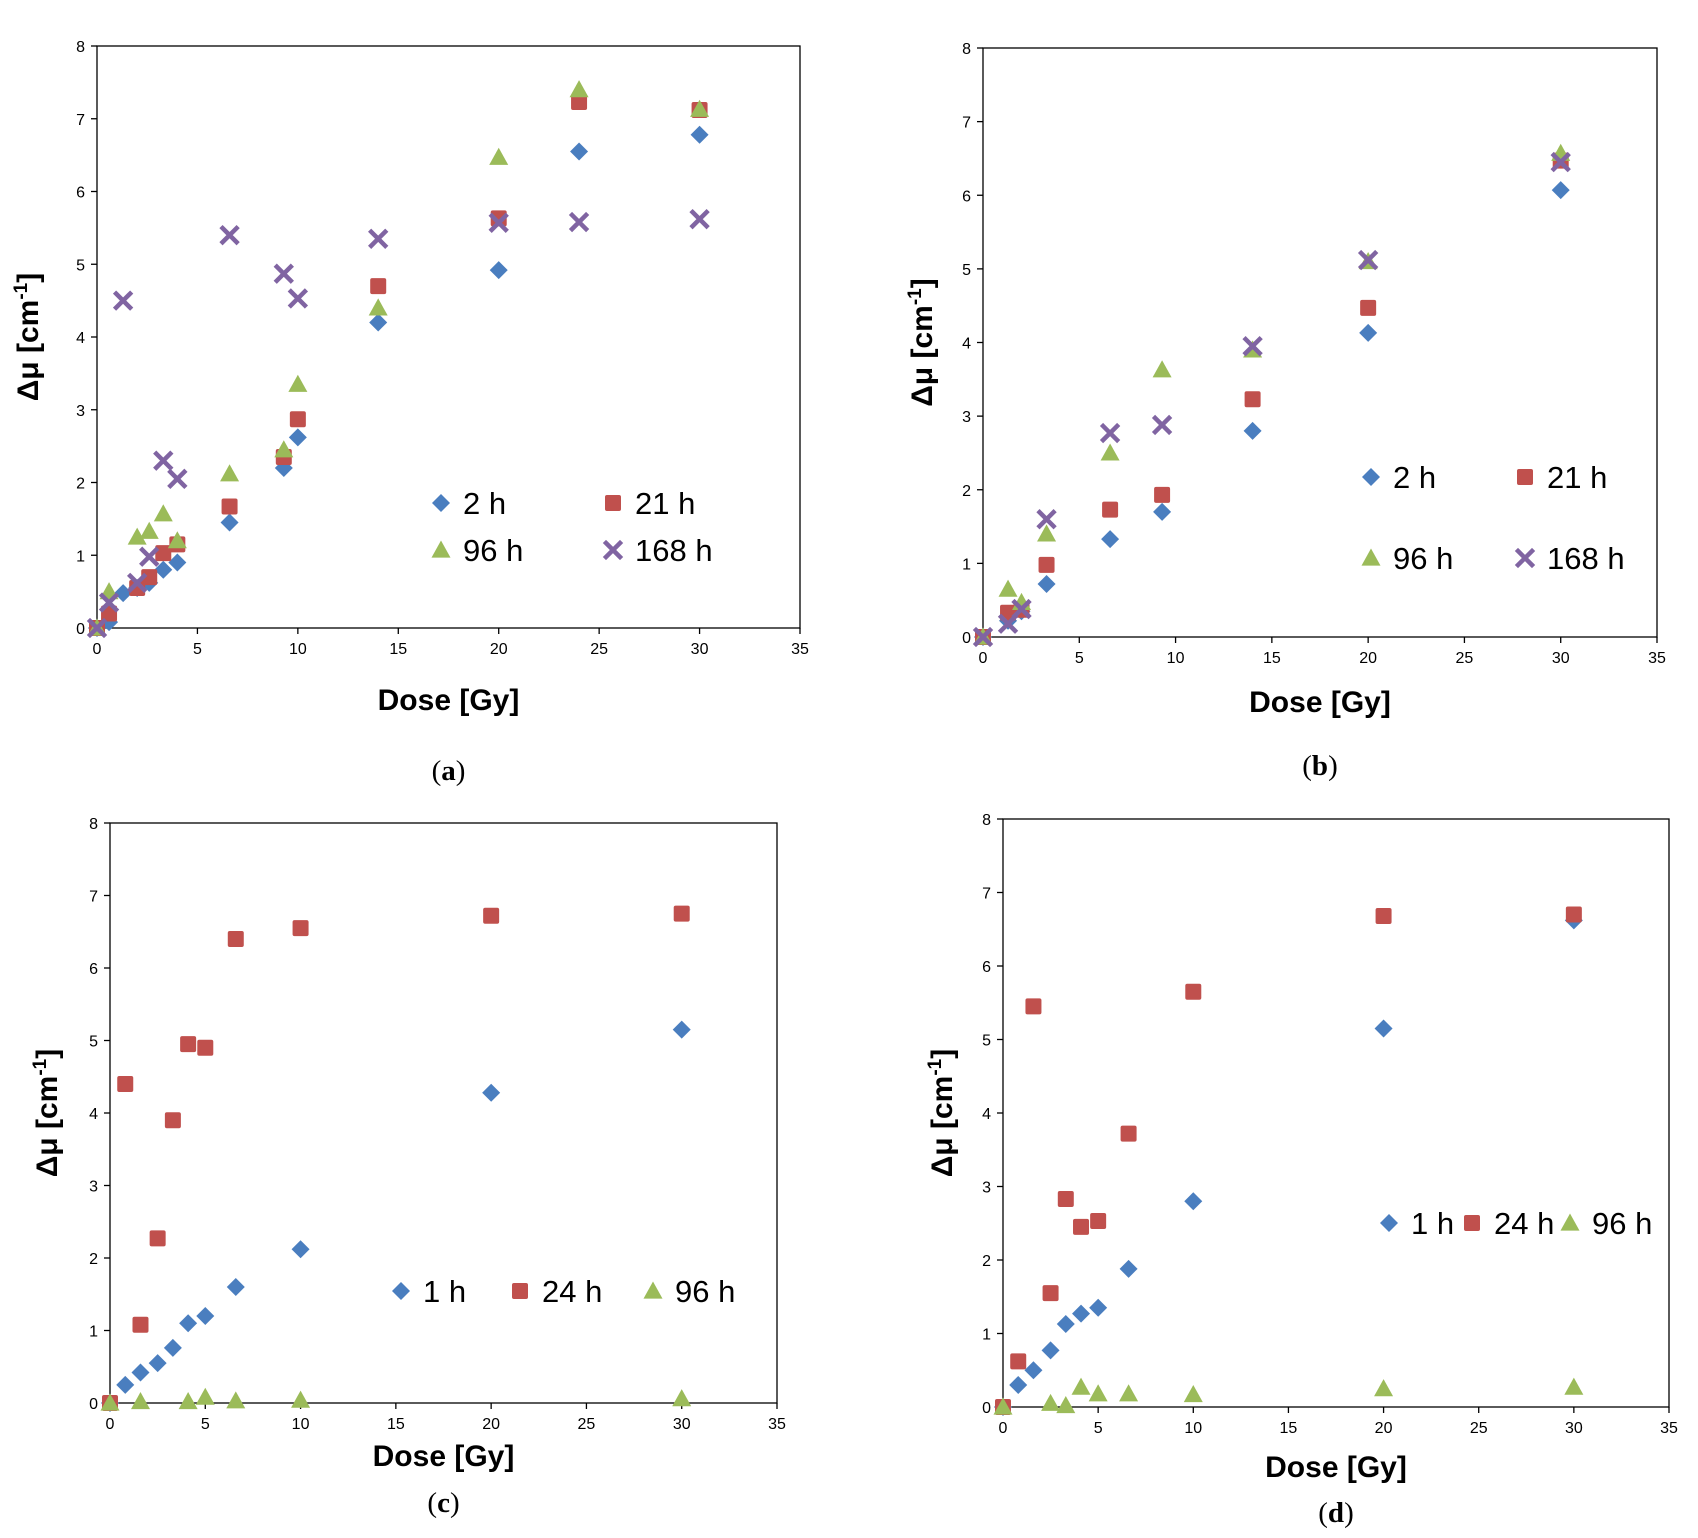 The width and height of the screenshot is (1698, 1538). Describe the element at coordinates (1335, 1513) in the screenshot. I see `panel-caption: (d)` at that location.